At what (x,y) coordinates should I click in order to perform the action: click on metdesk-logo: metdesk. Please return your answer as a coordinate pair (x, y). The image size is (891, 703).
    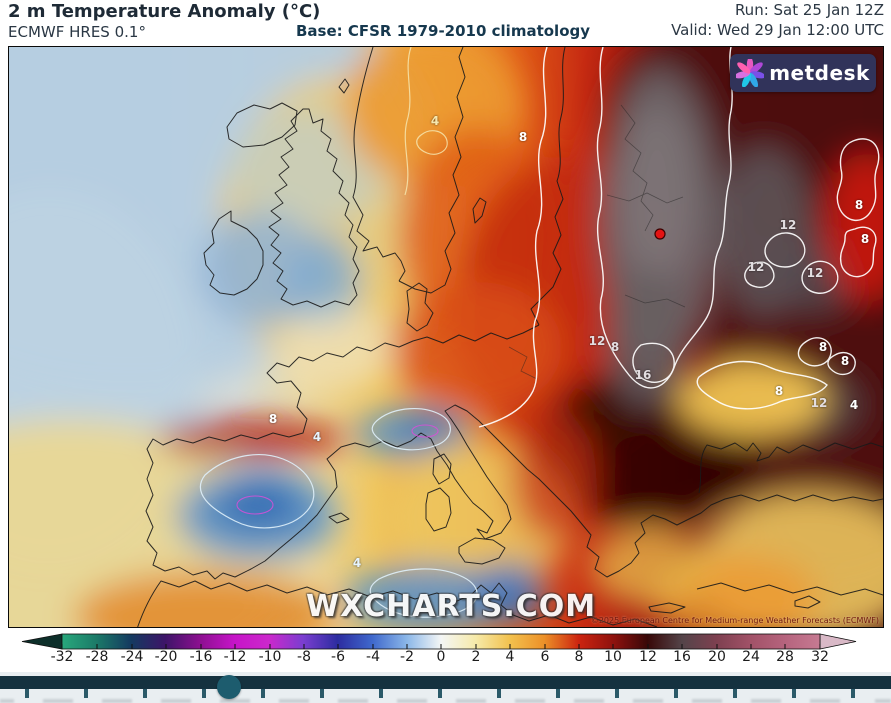
    Looking at the image, I should click on (803, 73).